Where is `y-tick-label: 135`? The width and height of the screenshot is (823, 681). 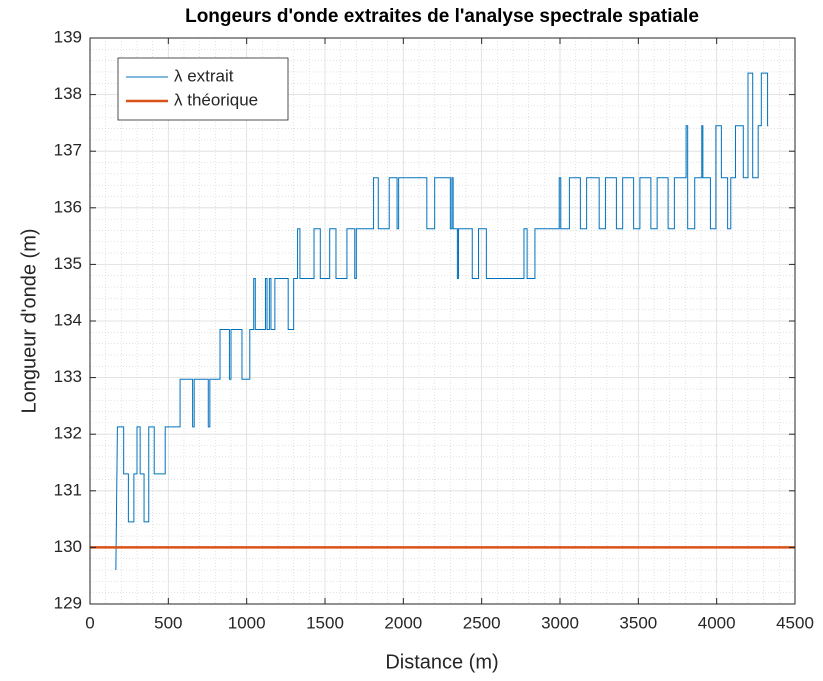 y-tick-label: 135 is located at coordinates (68, 263).